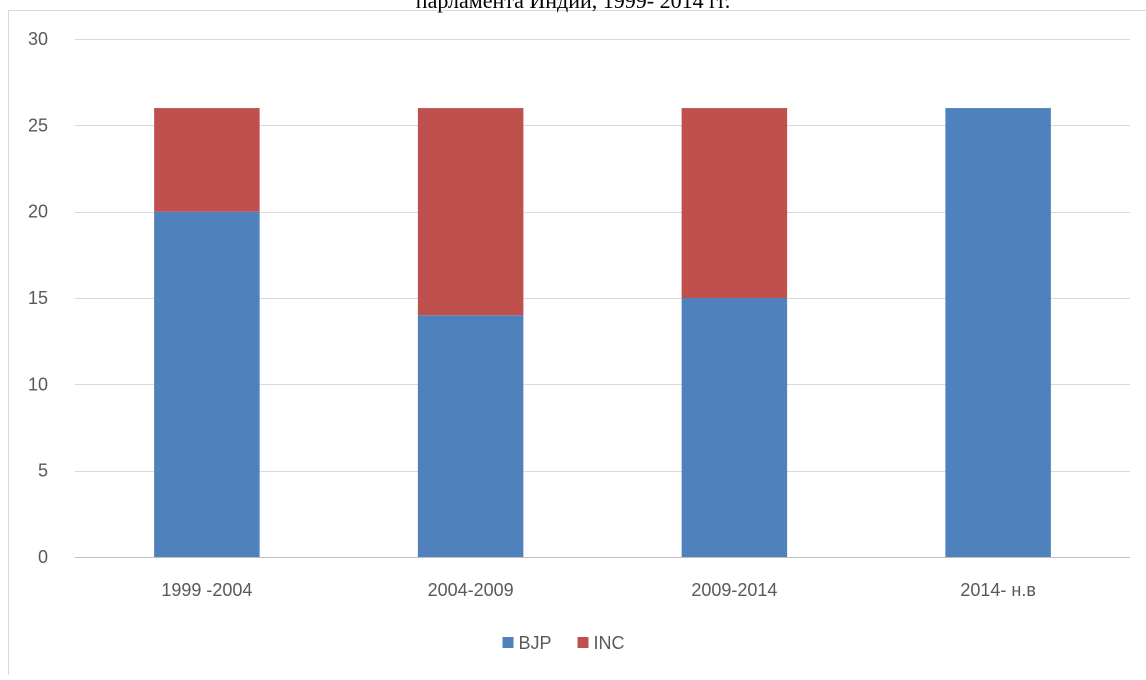 The width and height of the screenshot is (1146, 680). What do you see at coordinates (43, 557) in the screenshot?
I see `y-tick-label: 0` at bounding box center [43, 557].